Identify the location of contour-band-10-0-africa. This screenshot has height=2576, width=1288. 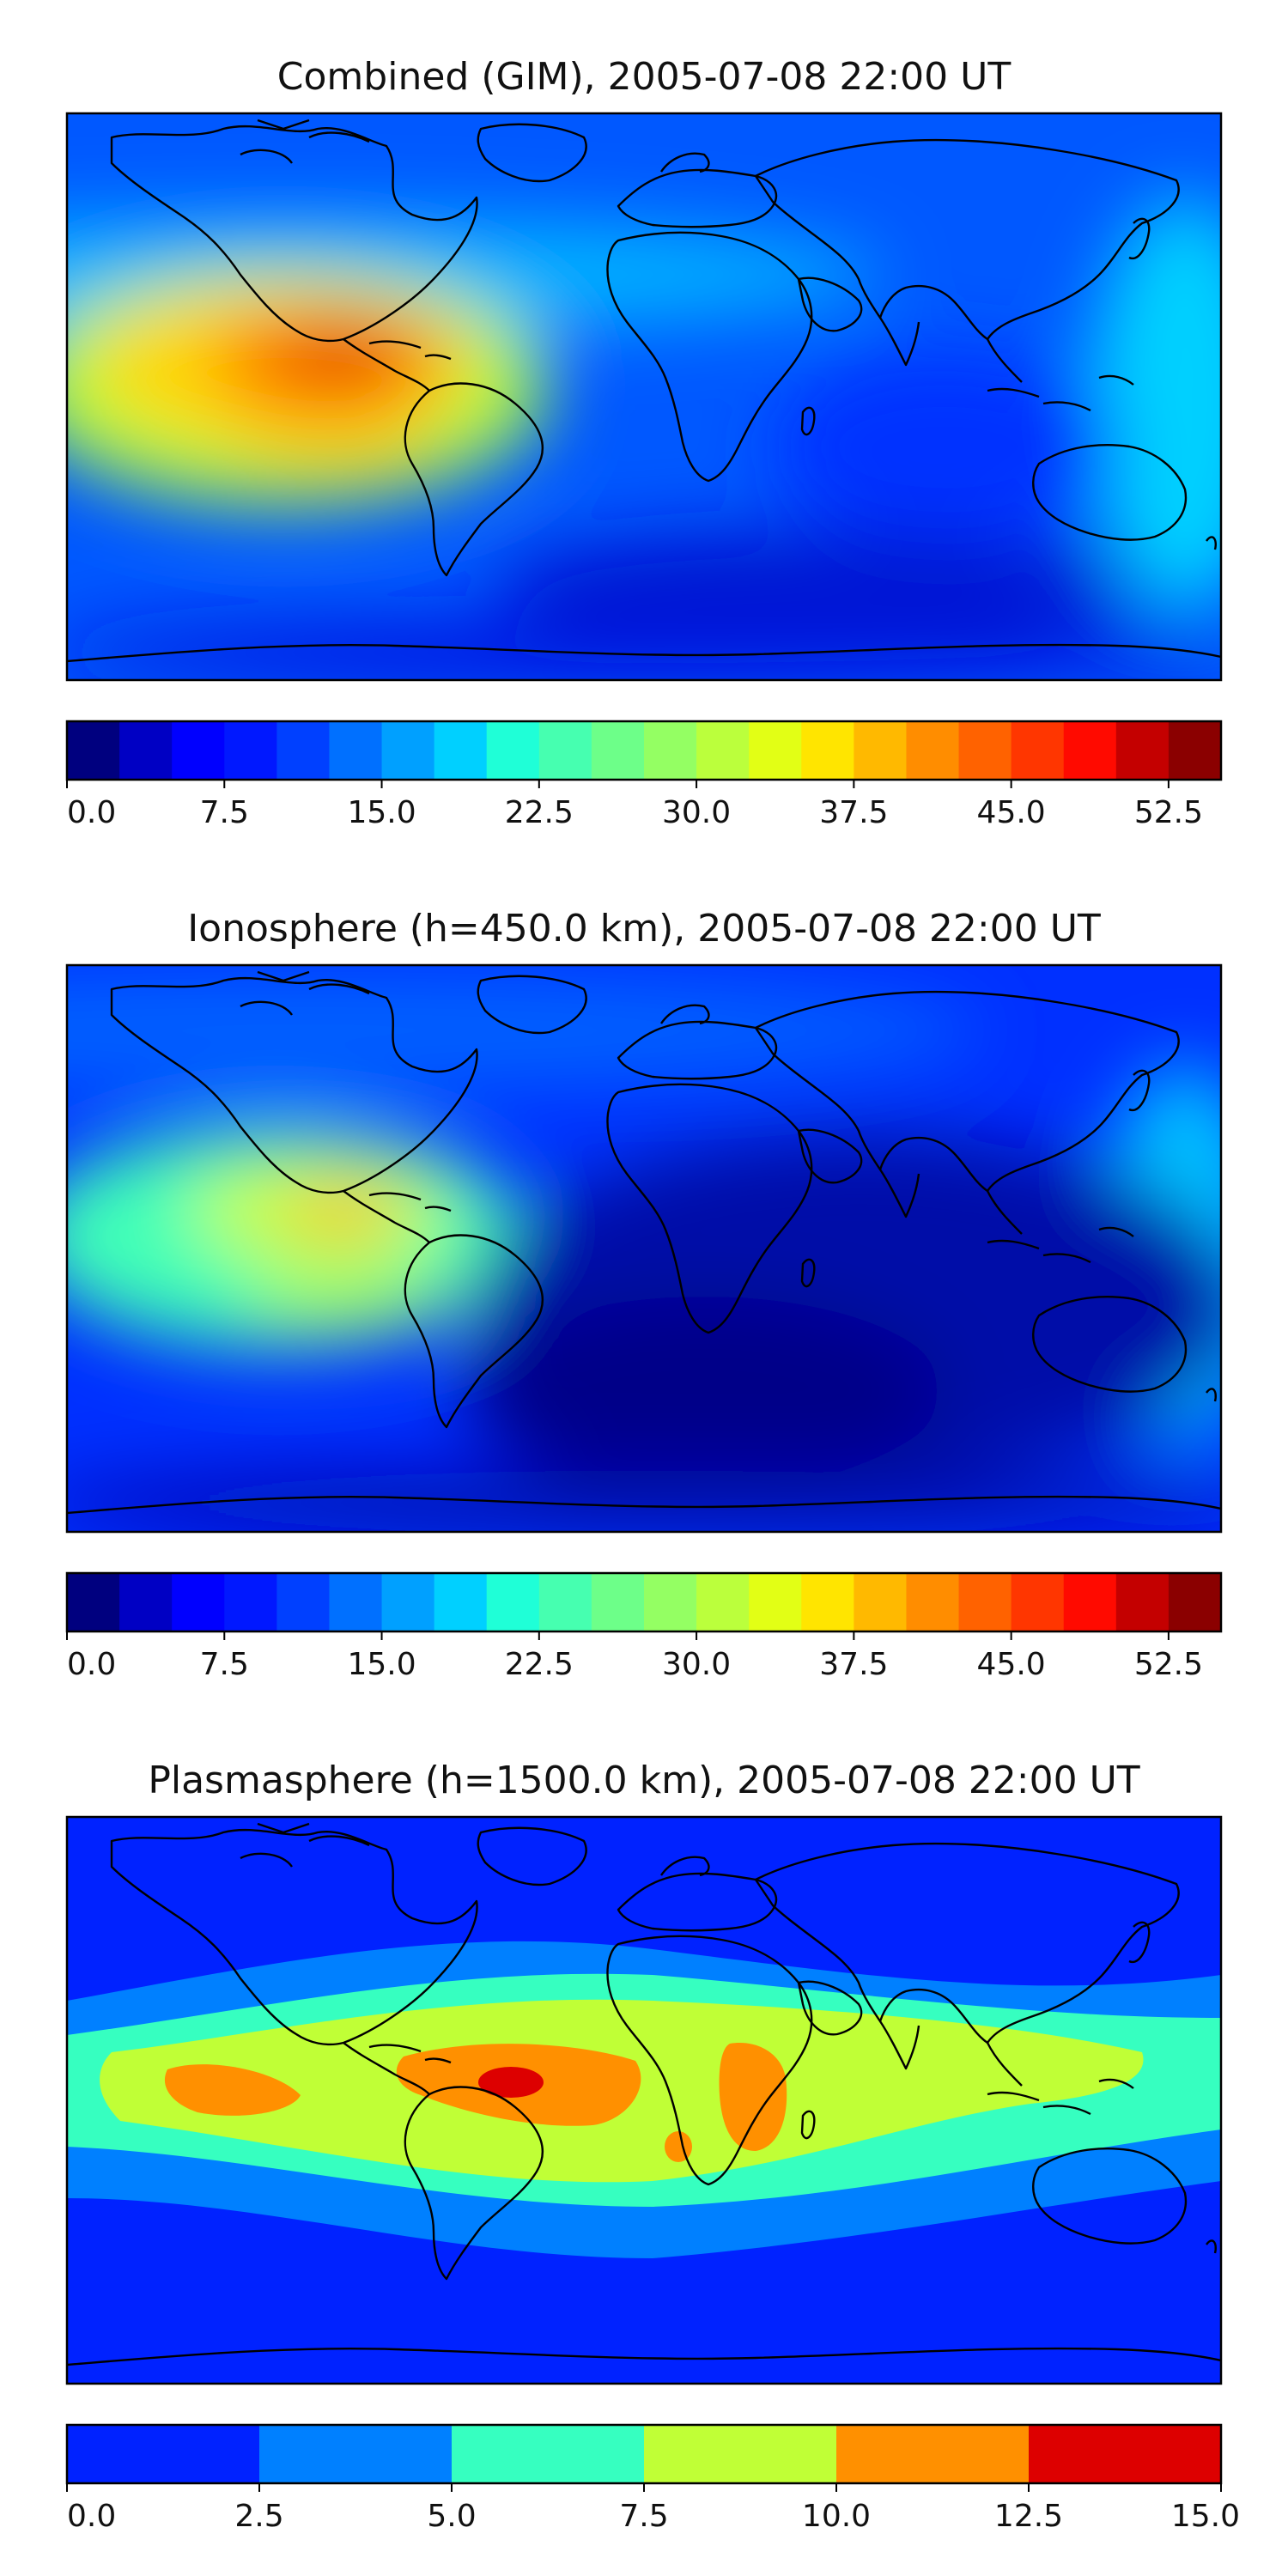
(753, 2097).